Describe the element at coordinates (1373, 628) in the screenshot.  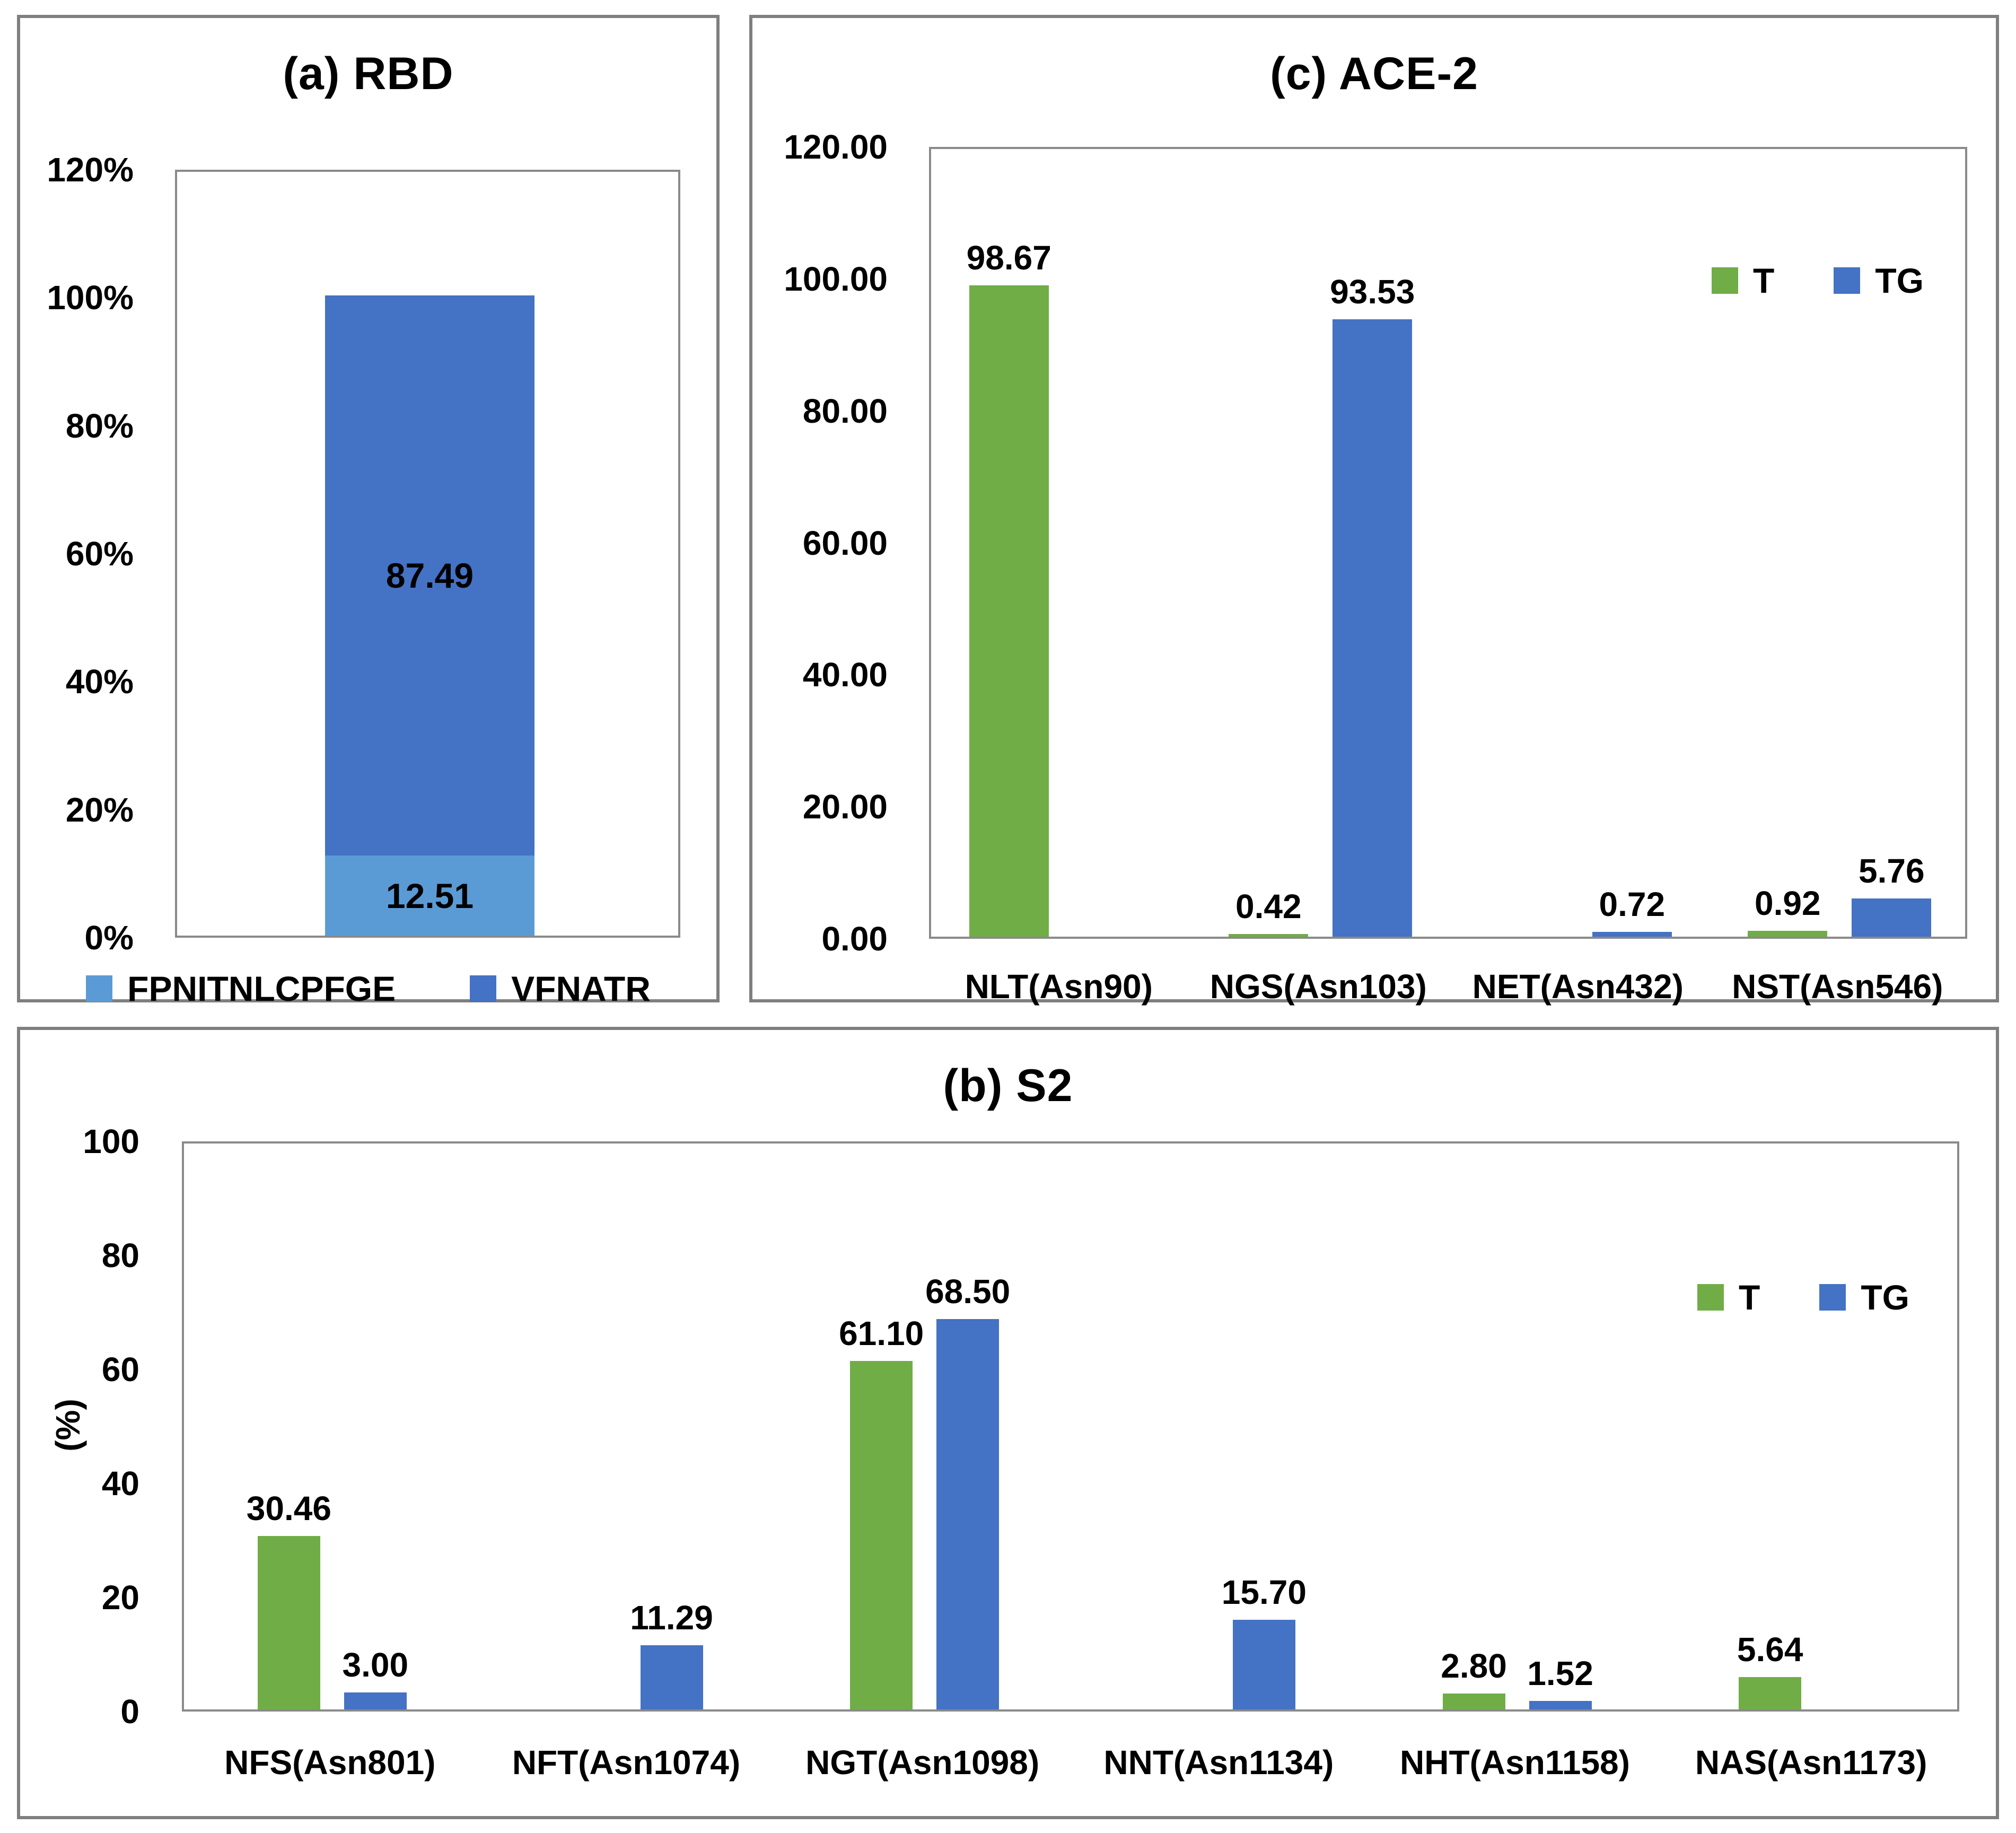
I see `bar-tg-ngs-asn103` at that location.